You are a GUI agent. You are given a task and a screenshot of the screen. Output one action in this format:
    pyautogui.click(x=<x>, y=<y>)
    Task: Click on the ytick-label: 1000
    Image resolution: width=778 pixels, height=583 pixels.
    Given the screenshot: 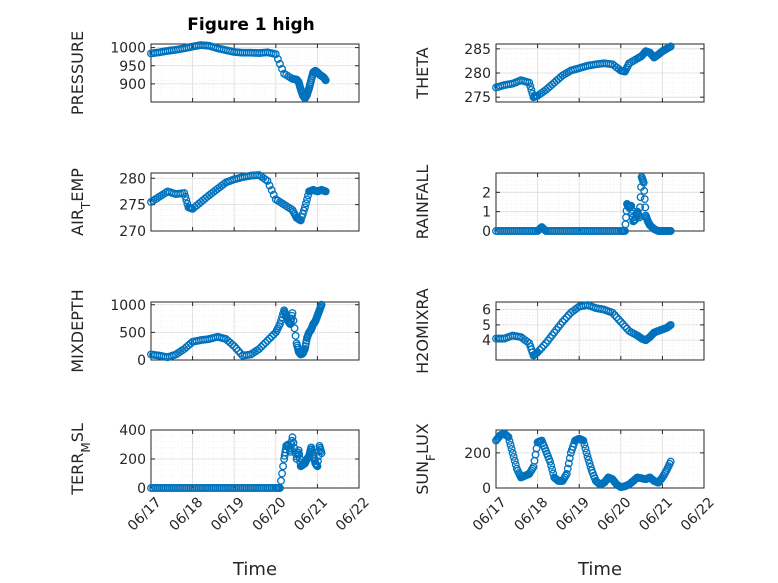 What is the action you would take?
    pyautogui.click(x=128, y=49)
    